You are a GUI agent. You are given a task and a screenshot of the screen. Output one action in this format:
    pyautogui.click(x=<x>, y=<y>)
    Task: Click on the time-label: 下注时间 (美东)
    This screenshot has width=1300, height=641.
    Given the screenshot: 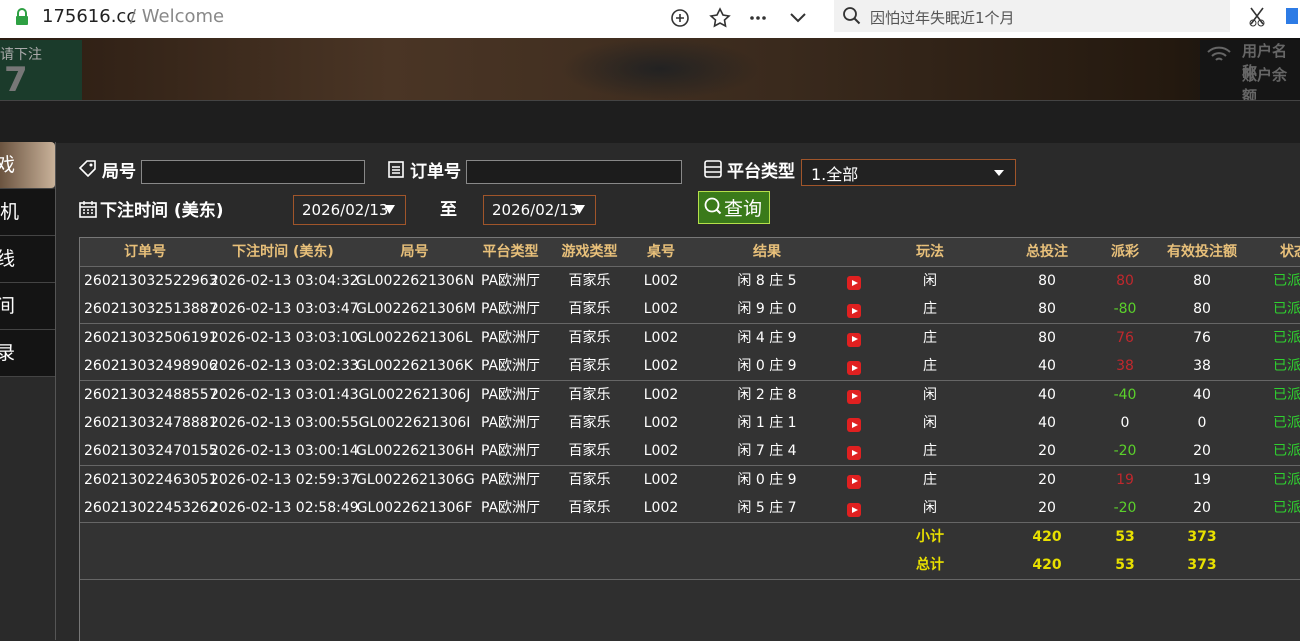 What is the action you would take?
    pyautogui.click(x=162, y=211)
    